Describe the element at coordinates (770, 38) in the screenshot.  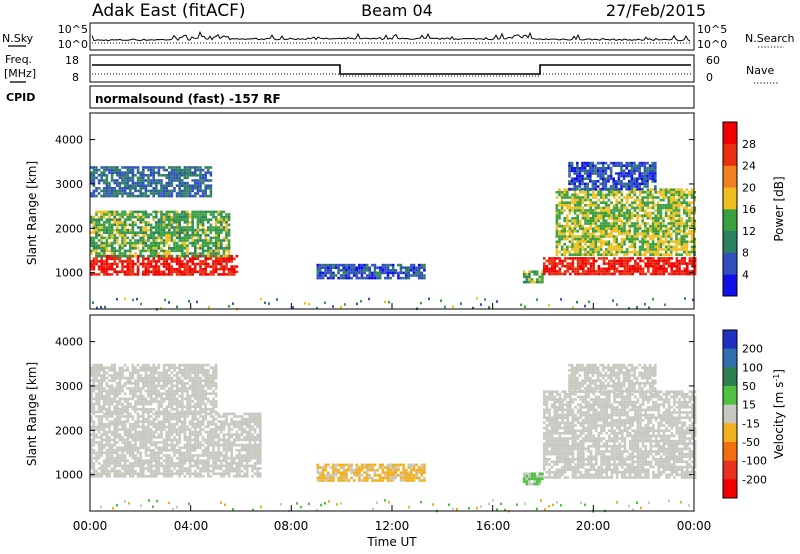
I see `nsearch-label: N.Search` at that location.